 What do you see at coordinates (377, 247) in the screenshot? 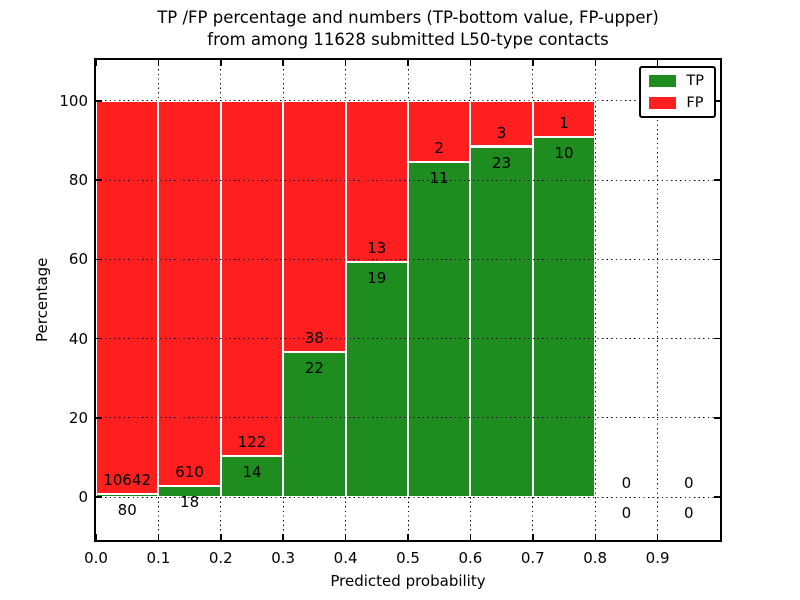
I see `bar-label-fp-4: 13` at bounding box center [377, 247].